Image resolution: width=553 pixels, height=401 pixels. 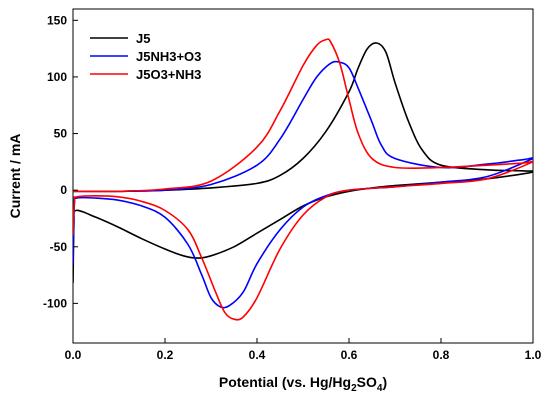 I want to click on x-tick-label: 0.0, so click(x=73, y=355).